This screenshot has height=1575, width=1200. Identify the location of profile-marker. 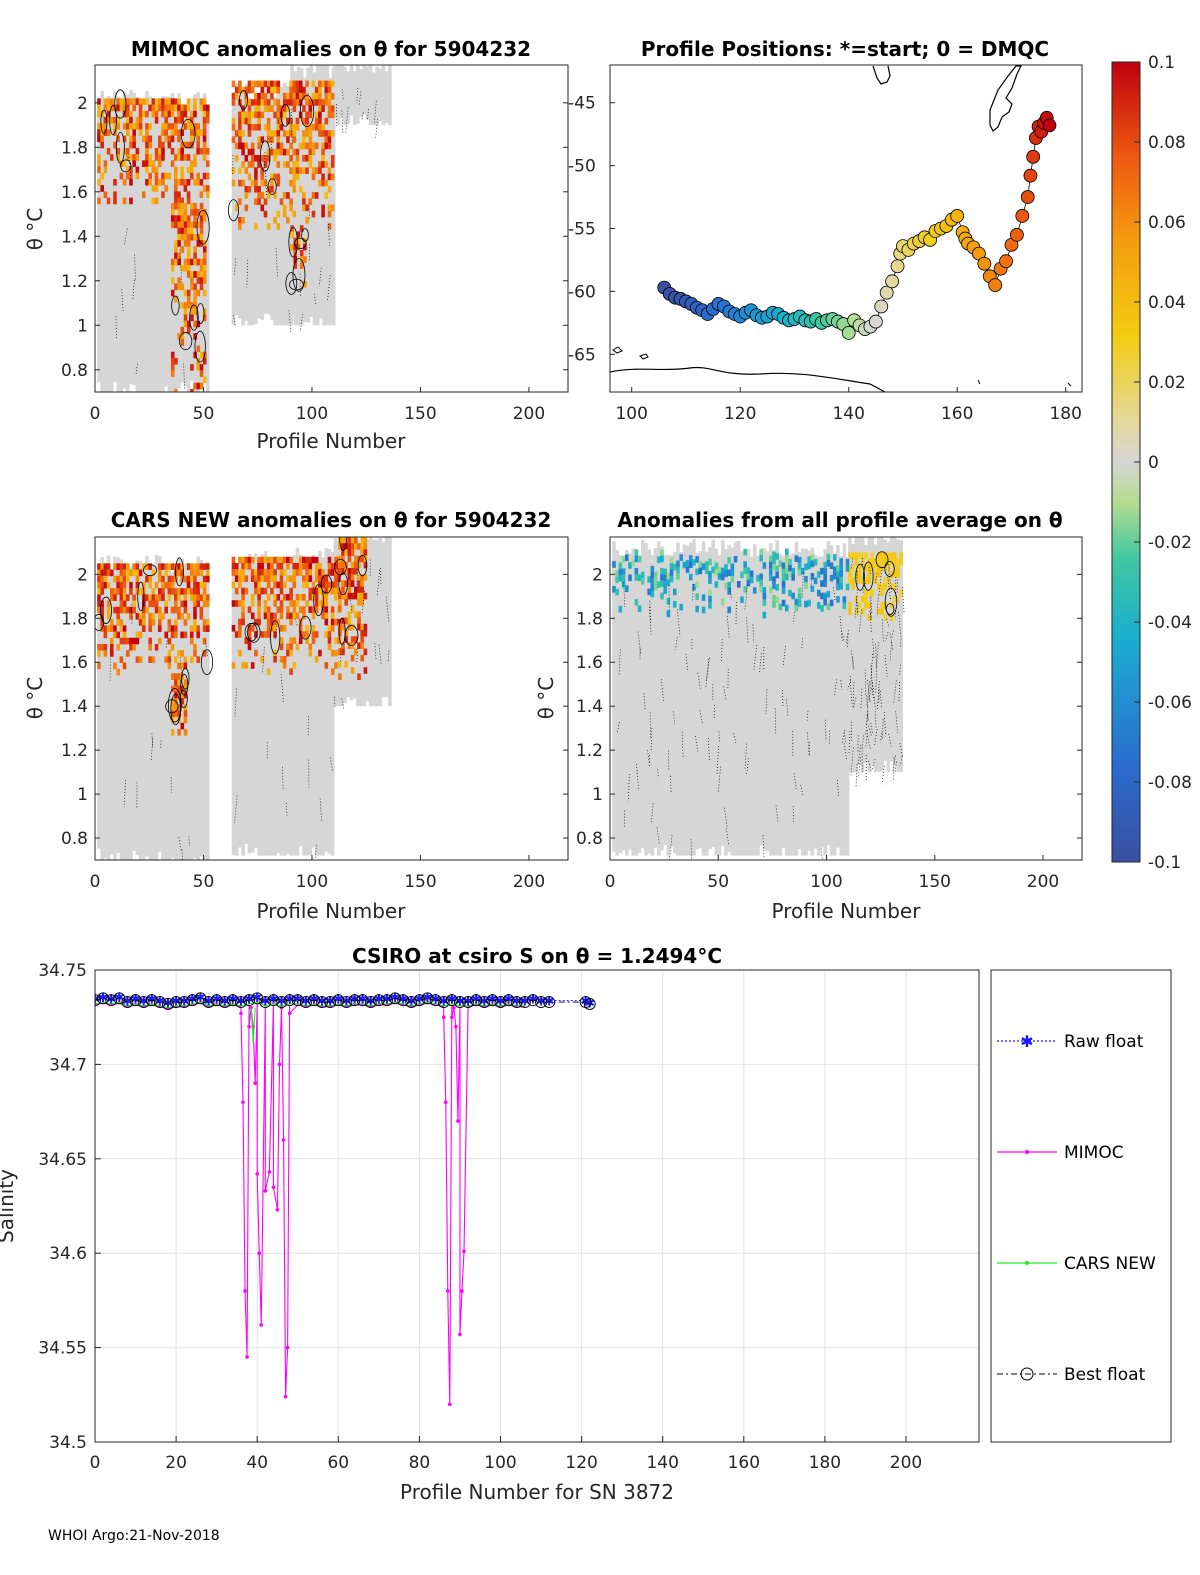
(897, 266).